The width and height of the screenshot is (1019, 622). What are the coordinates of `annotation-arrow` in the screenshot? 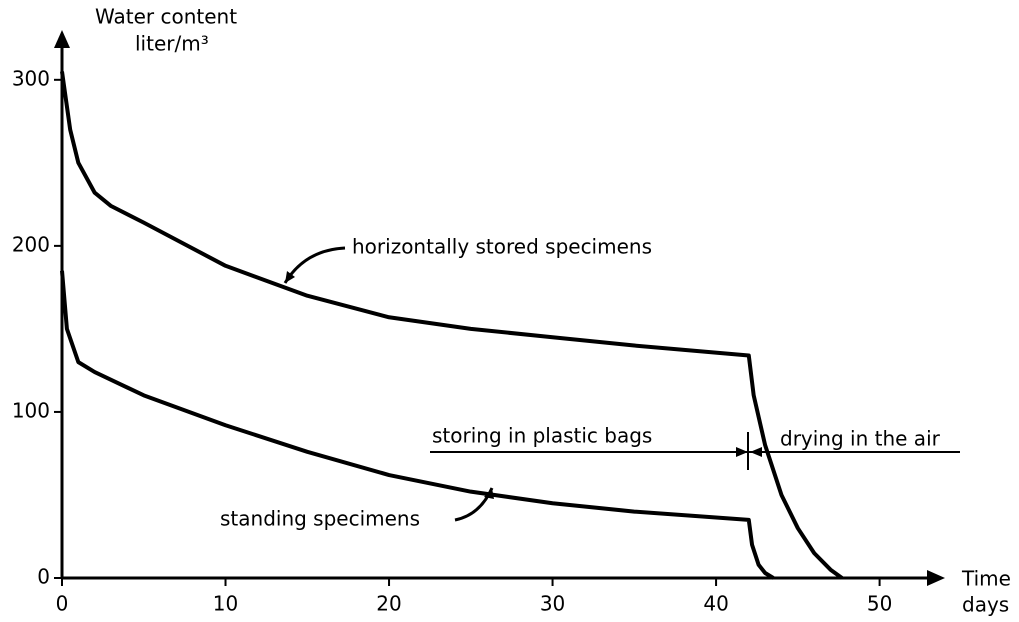 It's located at (314, 265).